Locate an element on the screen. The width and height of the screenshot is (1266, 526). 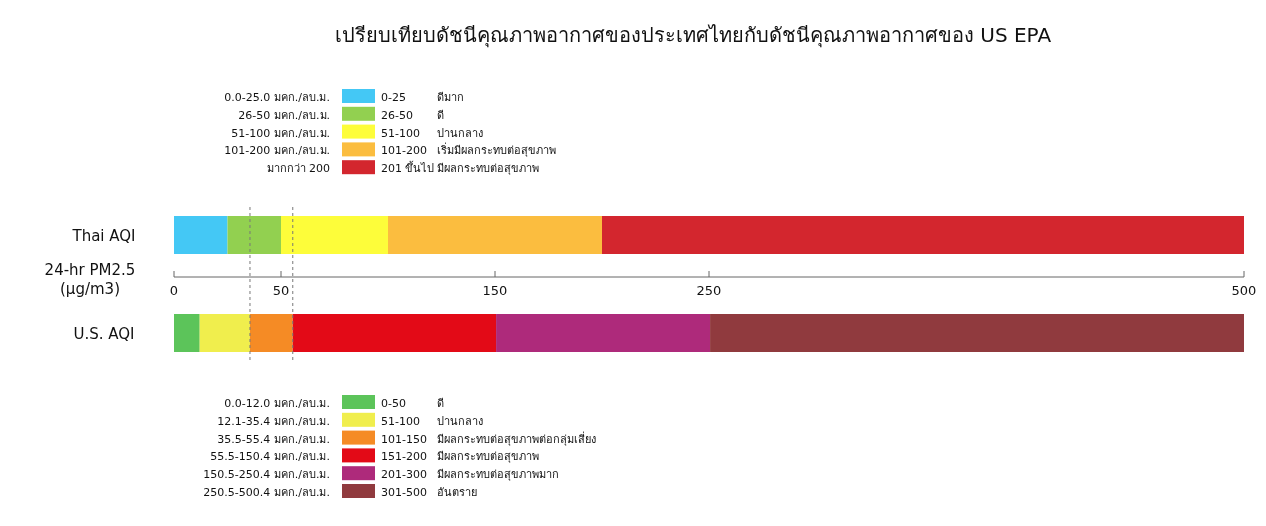
legend-item: 101-200 is located at coordinates (384, 150).